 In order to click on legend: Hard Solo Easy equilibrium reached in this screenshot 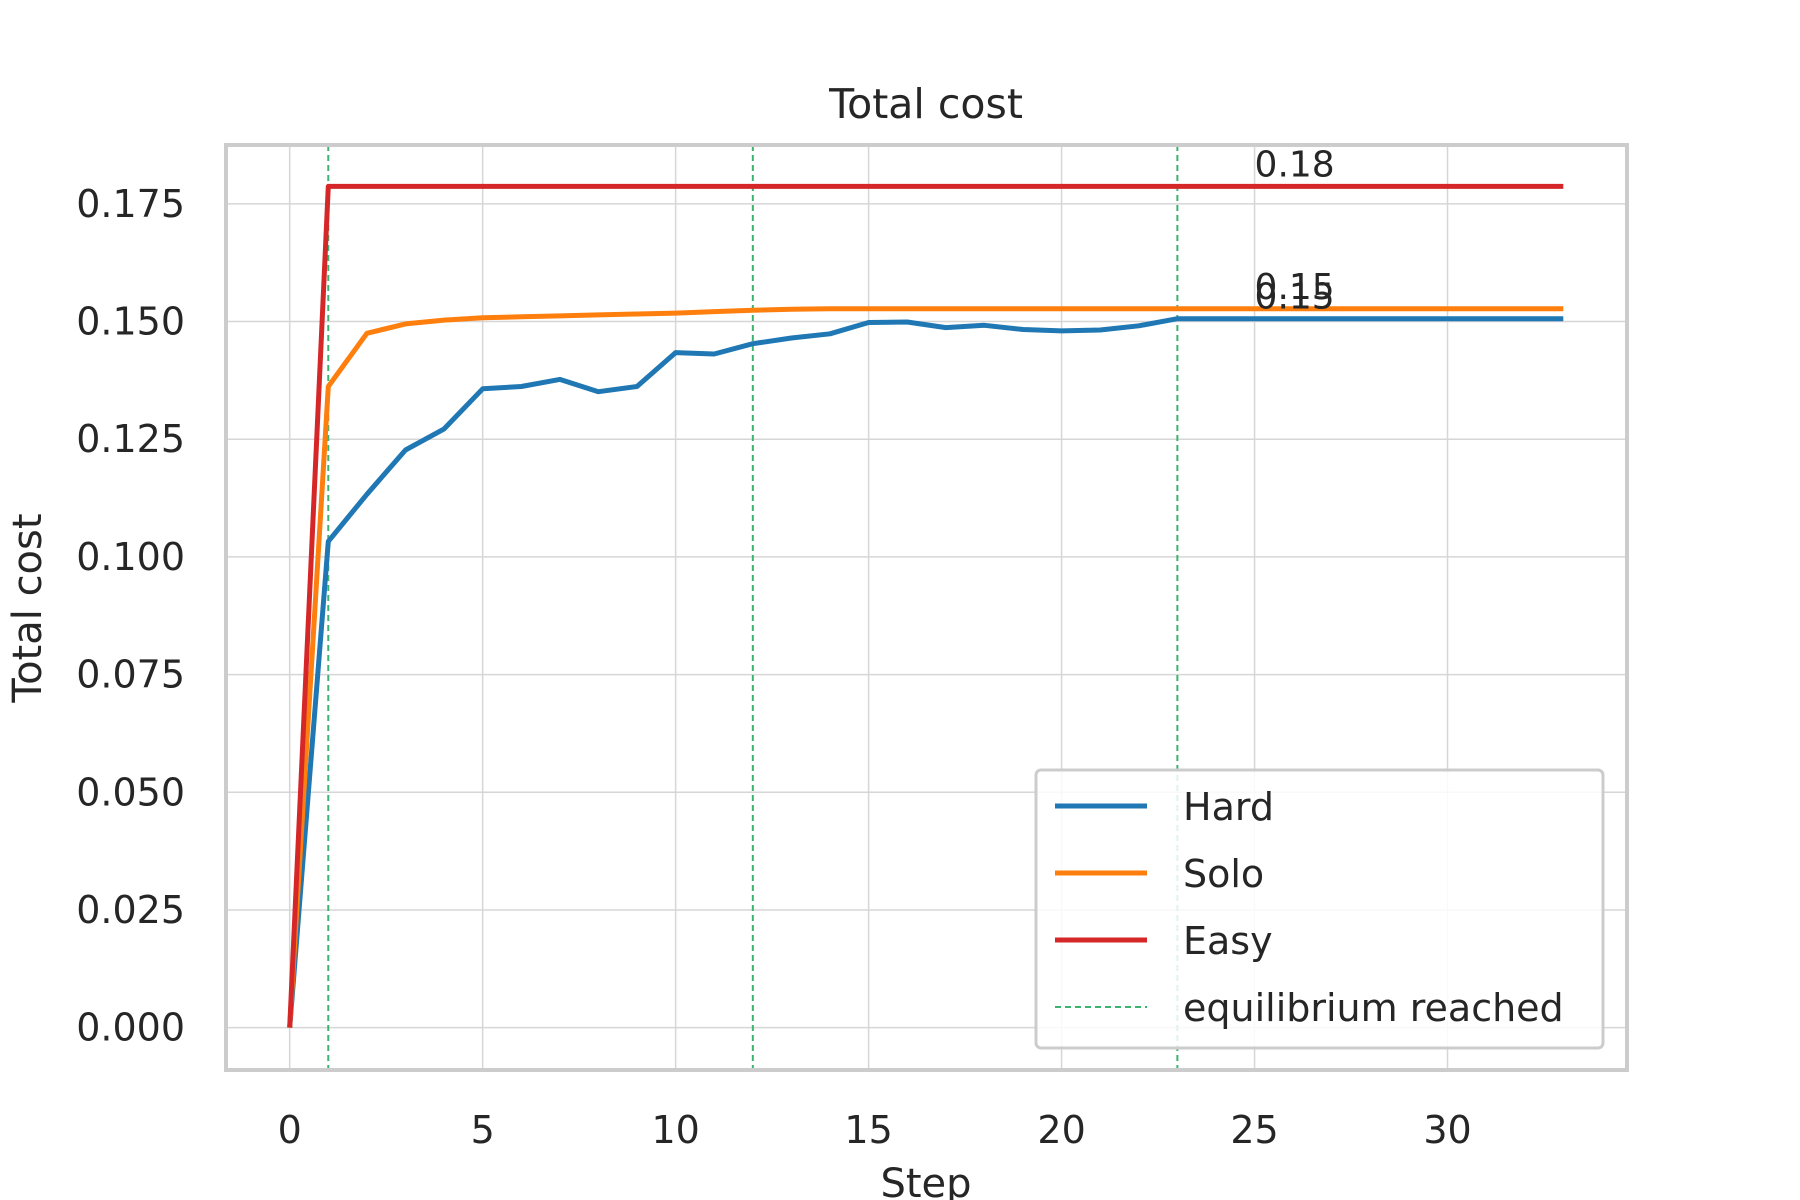, I will do `click(1319, 909)`.